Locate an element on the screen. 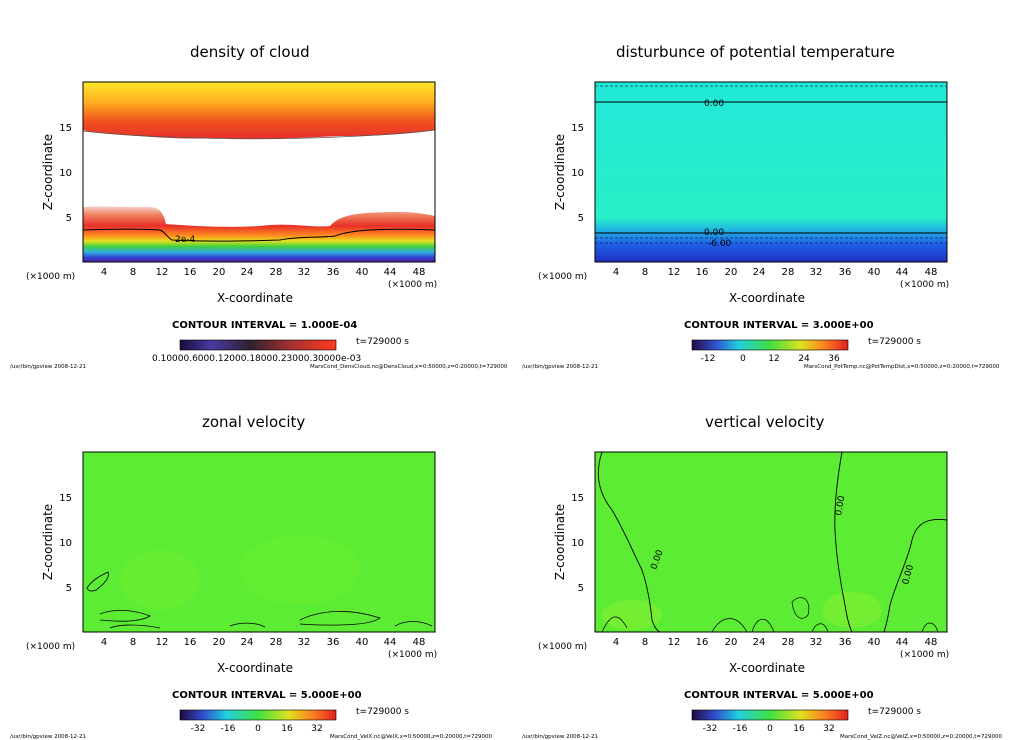 This screenshot has height=740, width=1024. plot-area: 0.00 0.00 0.00 is located at coordinates (771, 542).